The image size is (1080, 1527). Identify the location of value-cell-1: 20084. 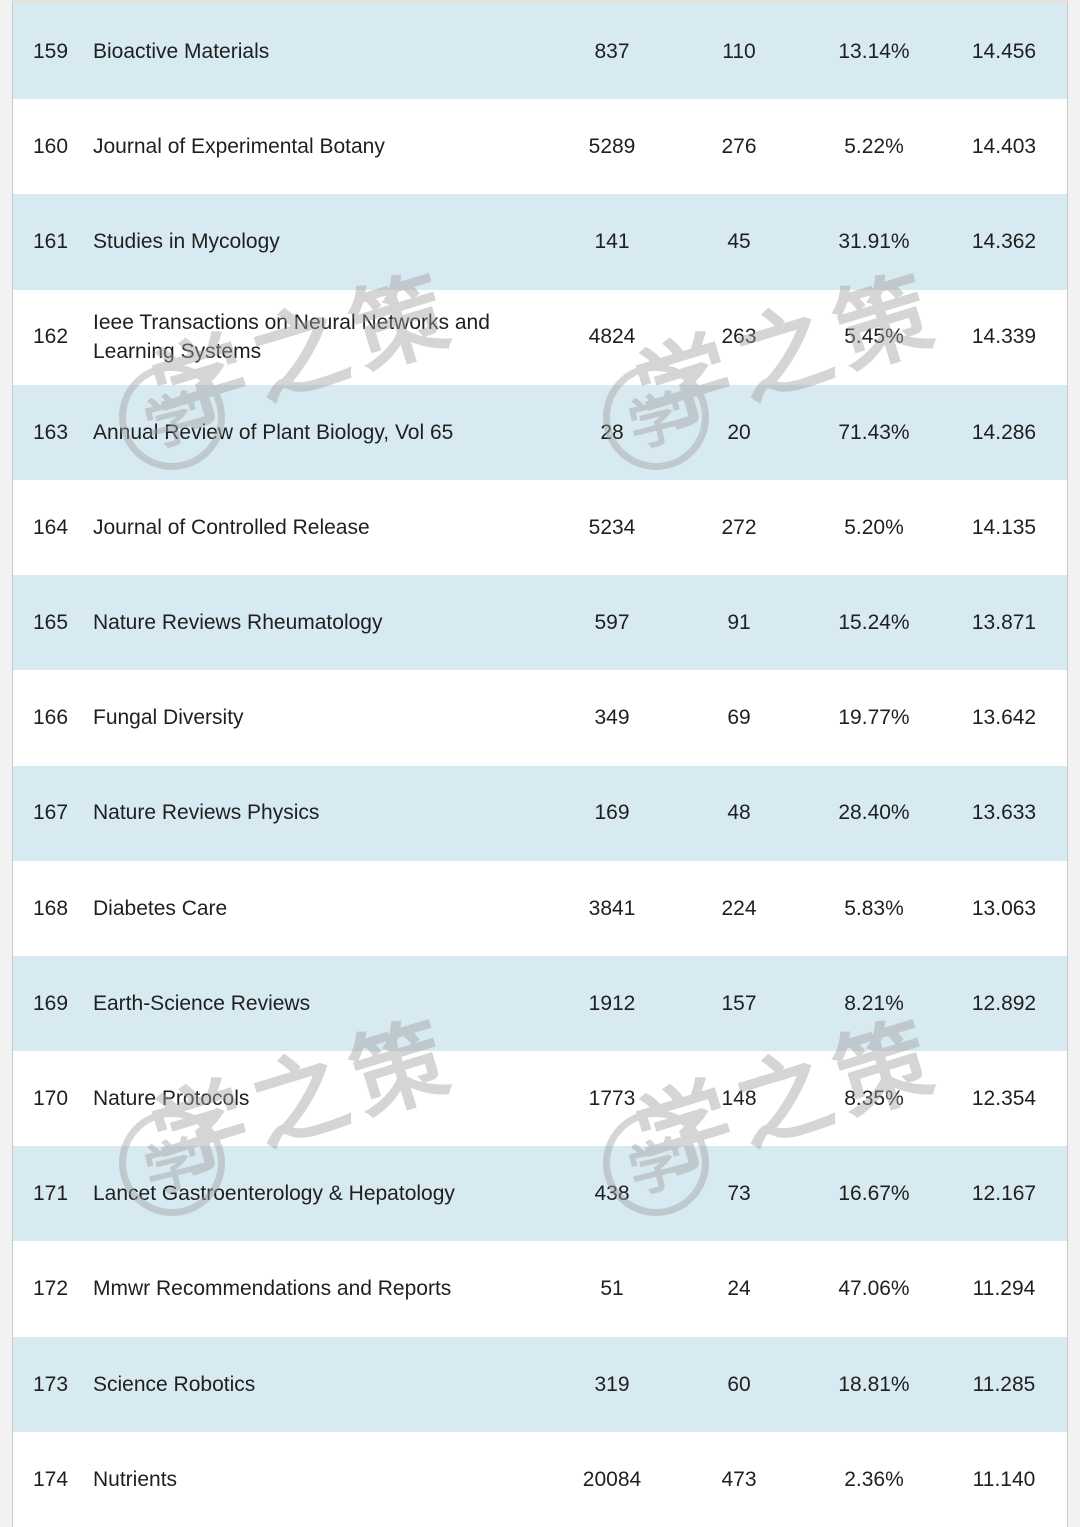
(612, 1479).